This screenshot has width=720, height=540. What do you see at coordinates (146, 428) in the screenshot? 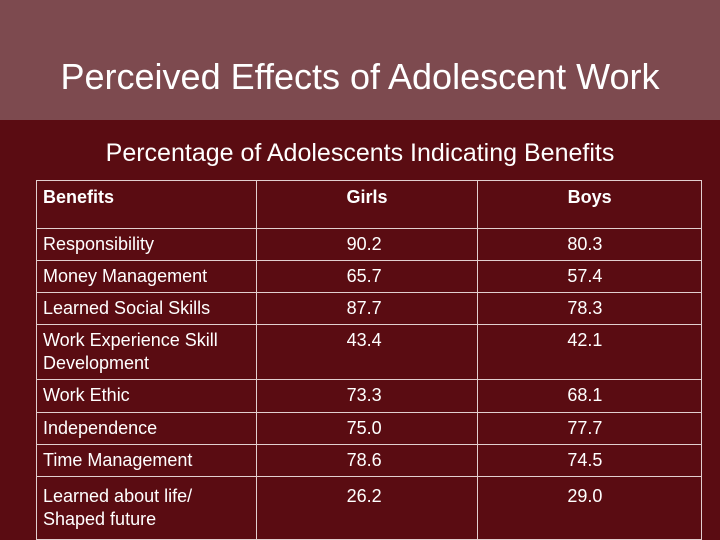
I see `benefit-cell: Independence` at bounding box center [146, 428].